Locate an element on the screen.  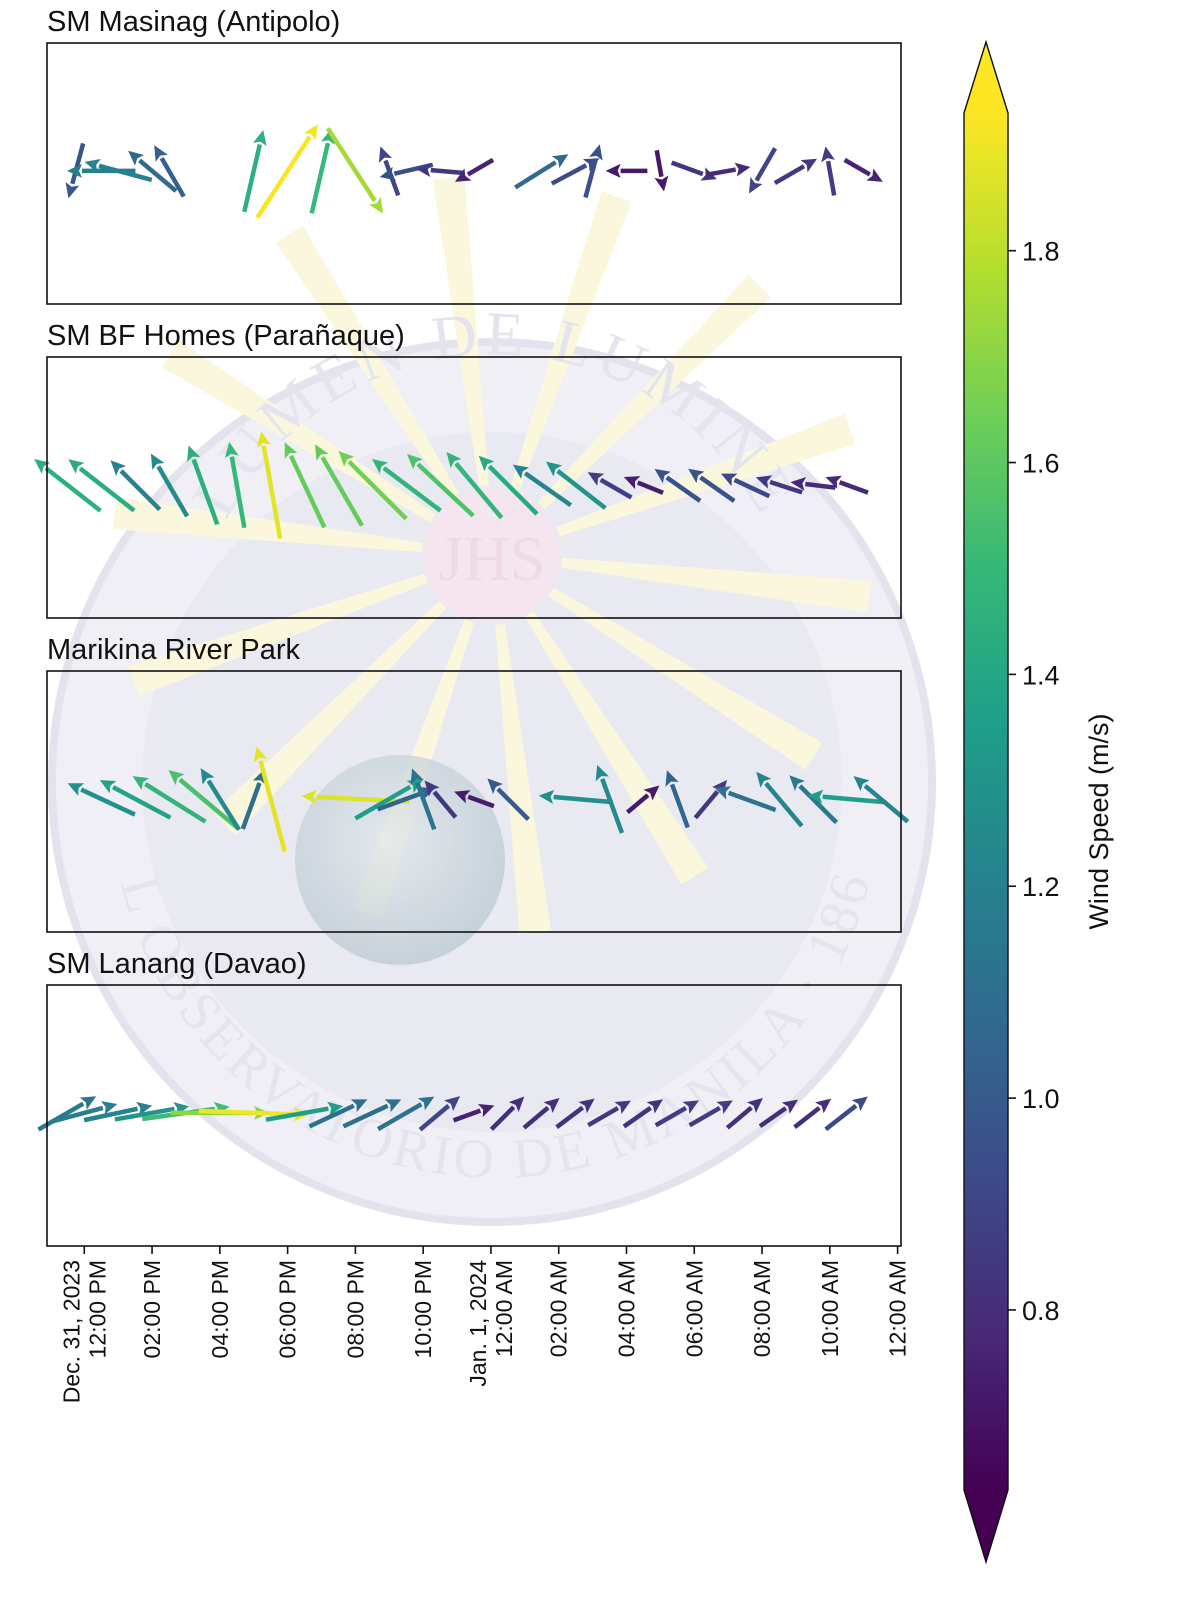
colorbar-tick-label: 1.2 is located at coordinates (1041, 887).